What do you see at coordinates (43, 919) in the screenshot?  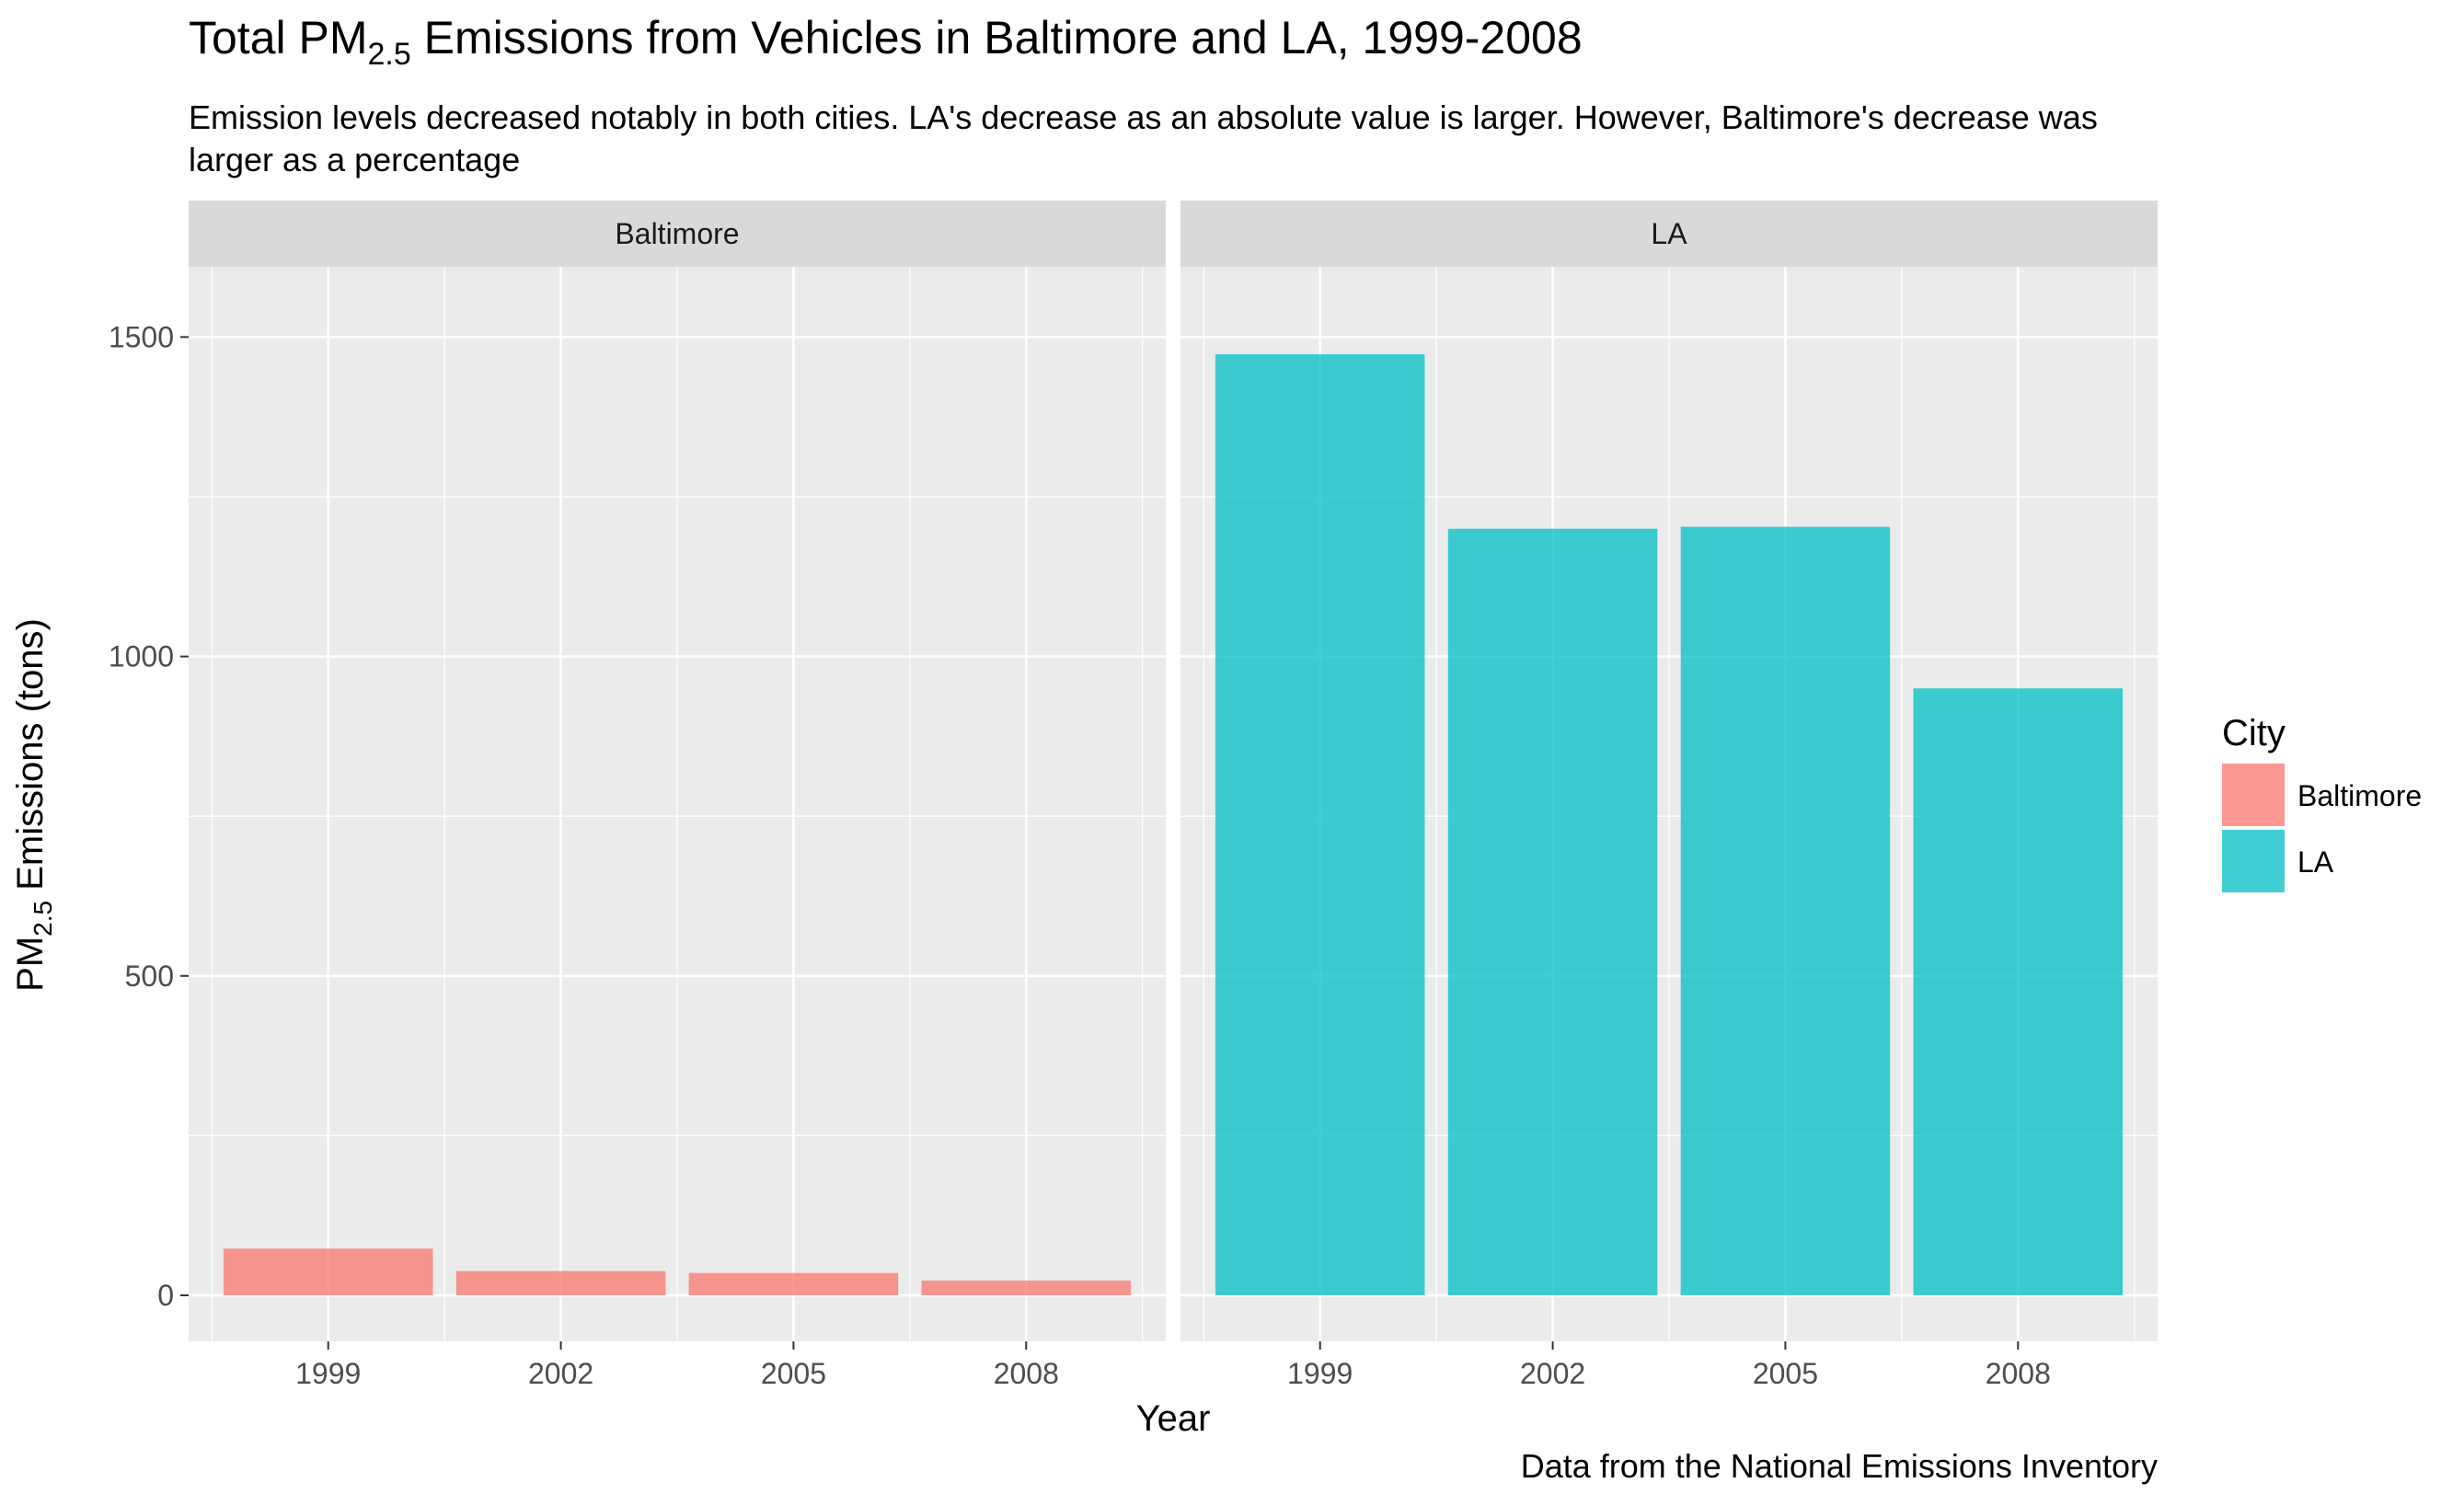 I see `y-axis-title-subscript: 2.5` at bounding box center [43, 919].